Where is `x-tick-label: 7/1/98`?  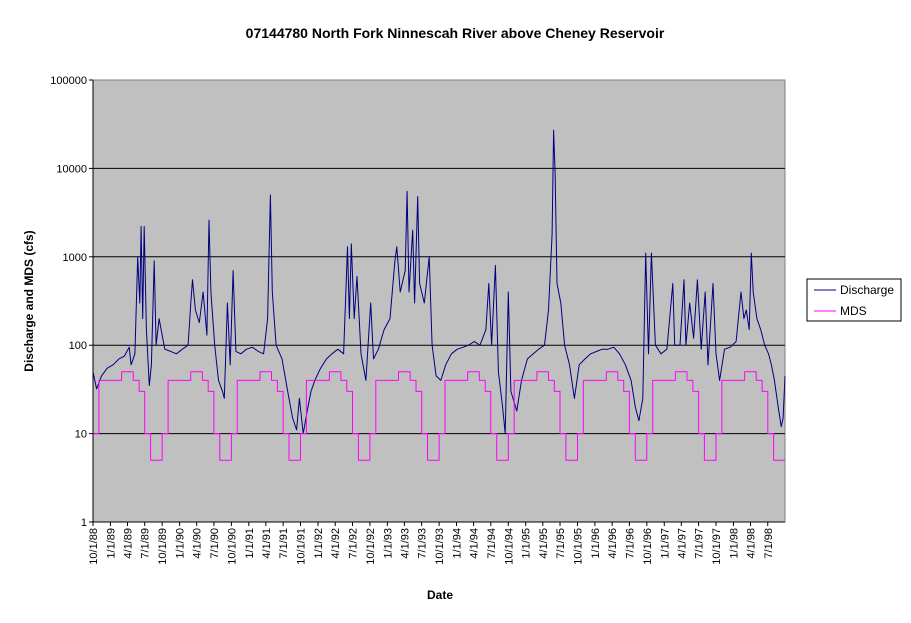 x-tick-label: 7/1/98 is located at coordinates (769, 543).